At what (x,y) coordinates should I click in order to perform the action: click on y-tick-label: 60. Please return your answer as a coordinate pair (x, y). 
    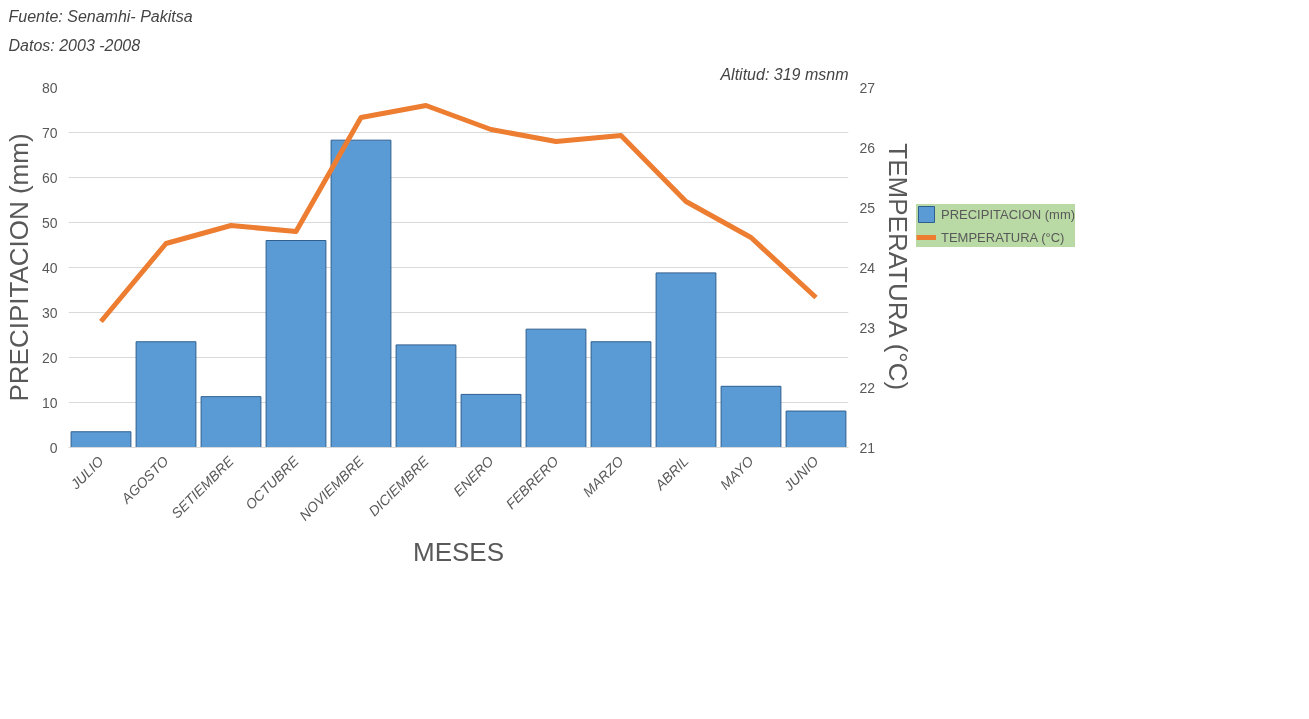
    Looking at the image, I should click on (49, 177).